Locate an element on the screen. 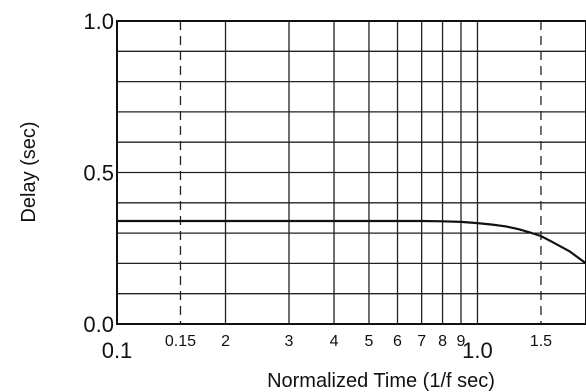  x-tick-label: 9 is located at coordinates (461, 341).